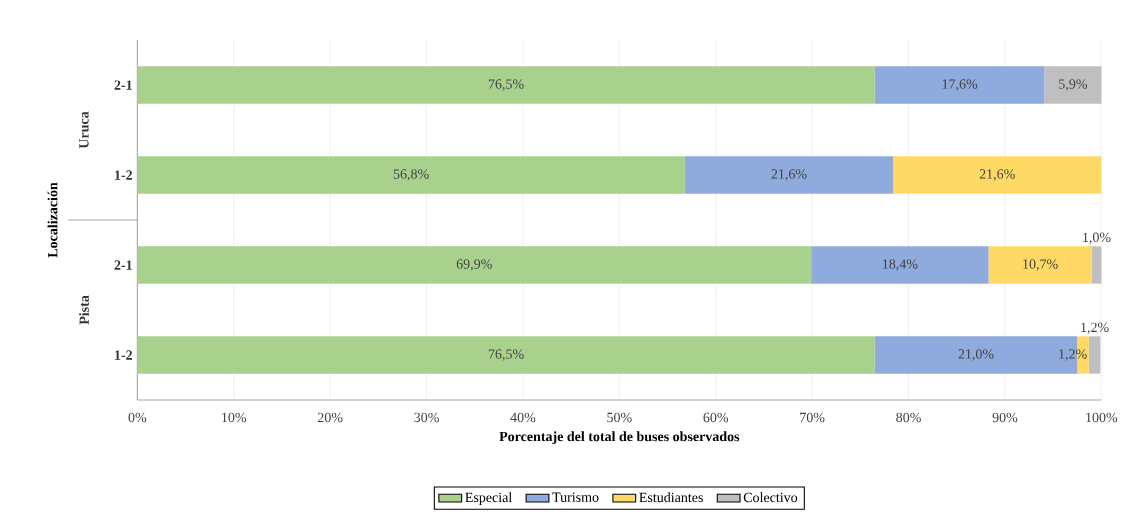  What do you see at coordinates (1102, 417) in the screenshot?
I see `x-tick-label: 100%` at bounding box center [1102, 417].